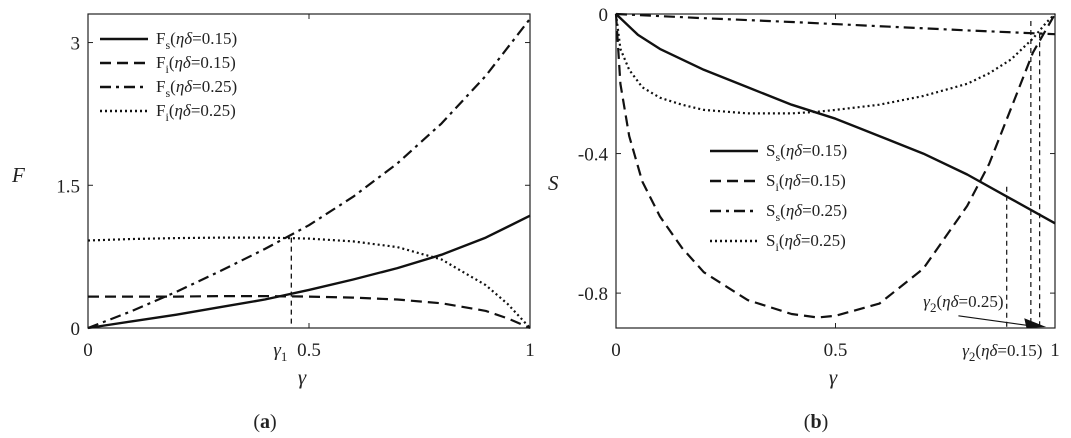 The image size is (1071, 438). I want to click on gamma2-arrow-head, so click(1035, 323).